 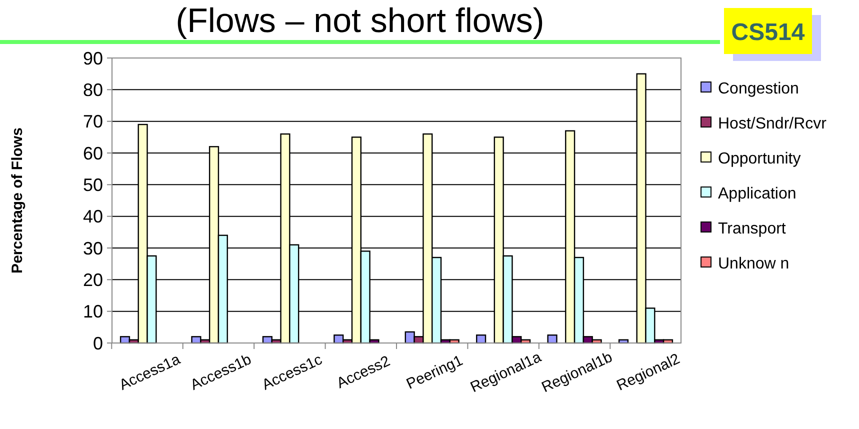 What do you see at coordinates (92, 280) in the screenshot?
I see `y-tick-label: 20` at bounding box center [92, 280].